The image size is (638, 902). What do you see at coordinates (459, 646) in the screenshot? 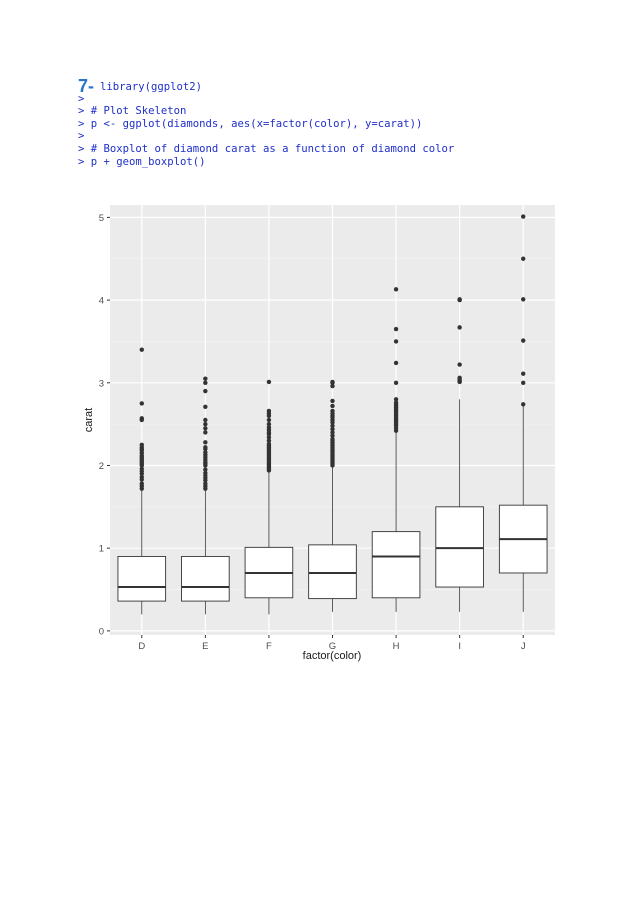
I see `x-tick-label: I` at bounding box center [459, 646].